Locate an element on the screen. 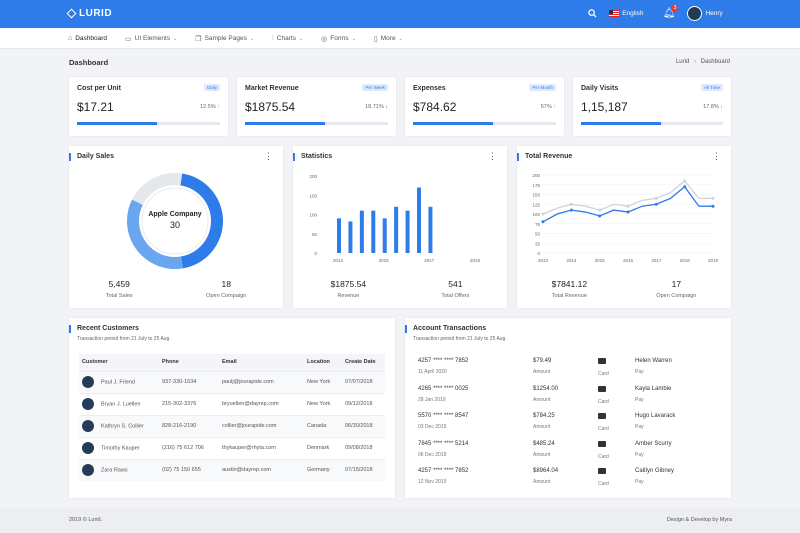 The image size is (800, 533). nav-label: Charts is located at coordinates (286, 38).